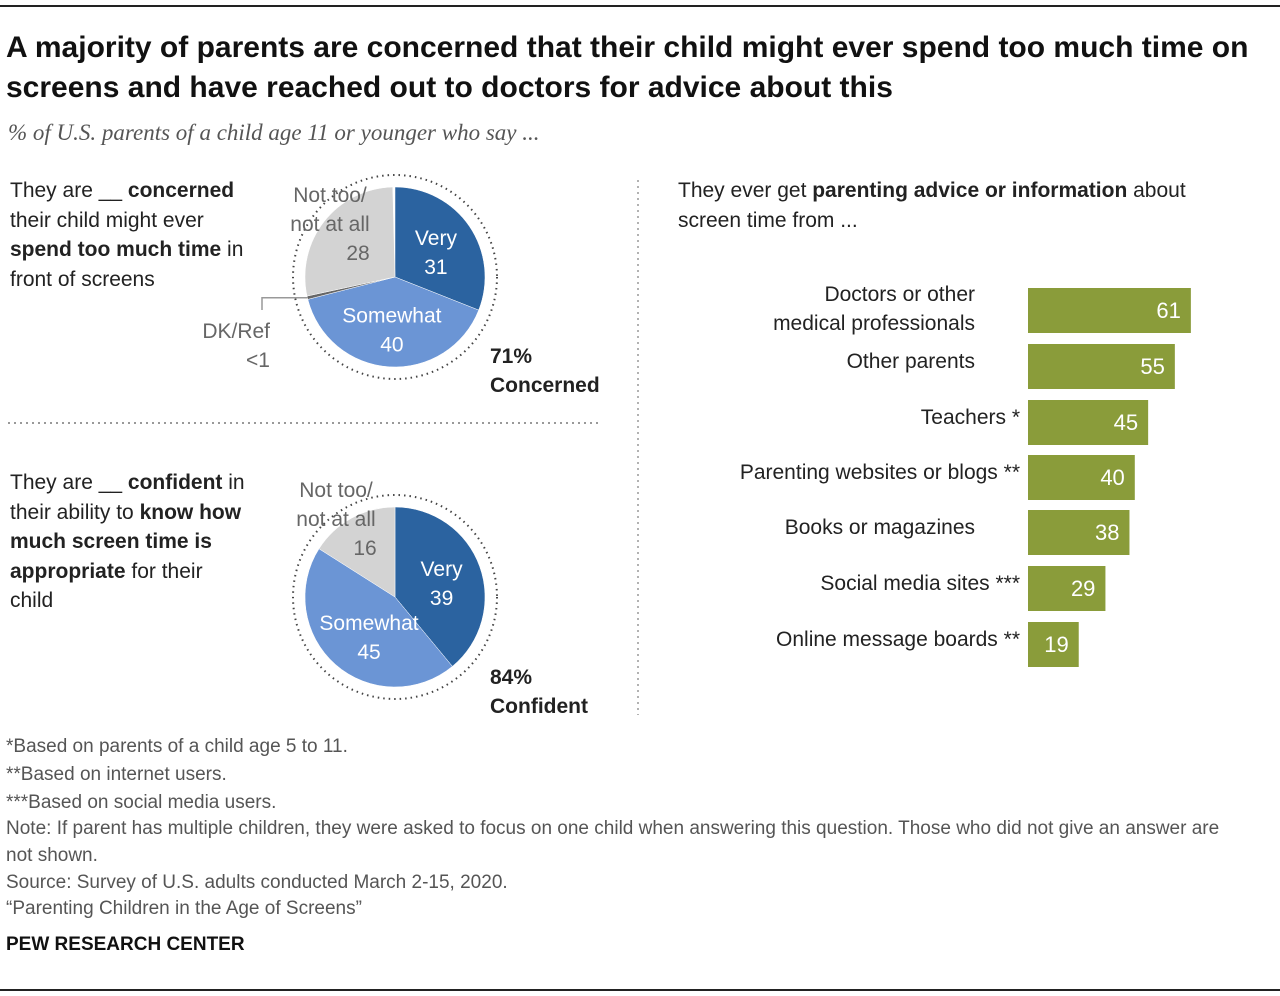 This screenshot has width=1280, height=996. I want to click on pie2-value-not: 16, so click(364, 548).